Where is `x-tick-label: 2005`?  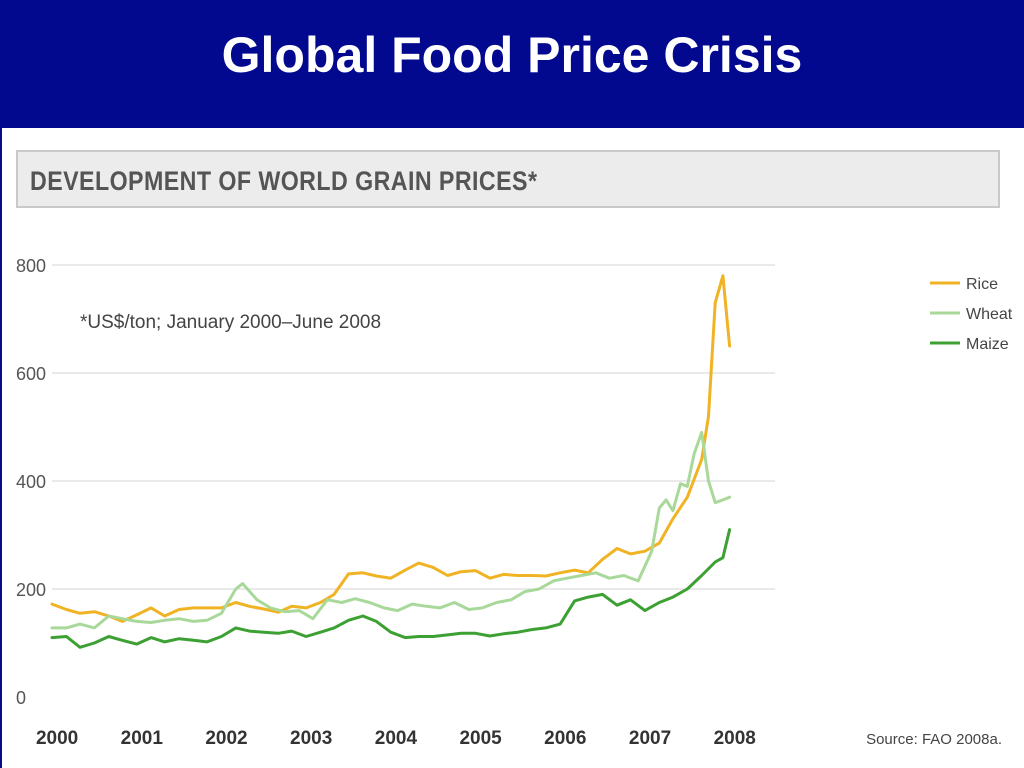 x-tick-label: 2005 is located at coordinates (480, 738).